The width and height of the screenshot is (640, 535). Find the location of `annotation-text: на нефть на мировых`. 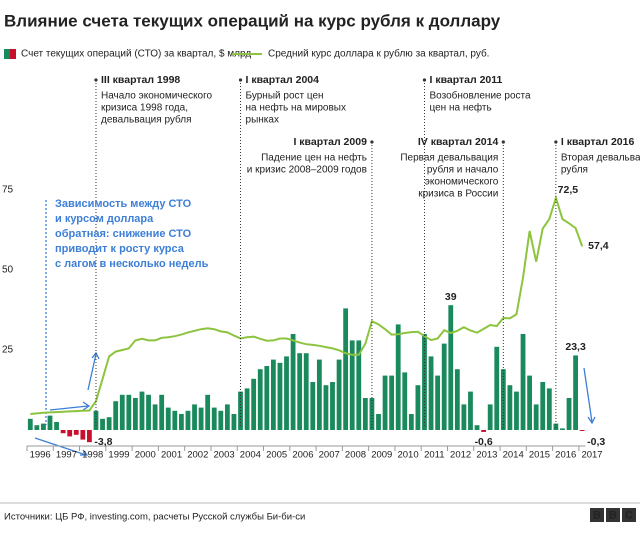

annotation-text: на нефть на мировых is located at coordinates (296, 108).